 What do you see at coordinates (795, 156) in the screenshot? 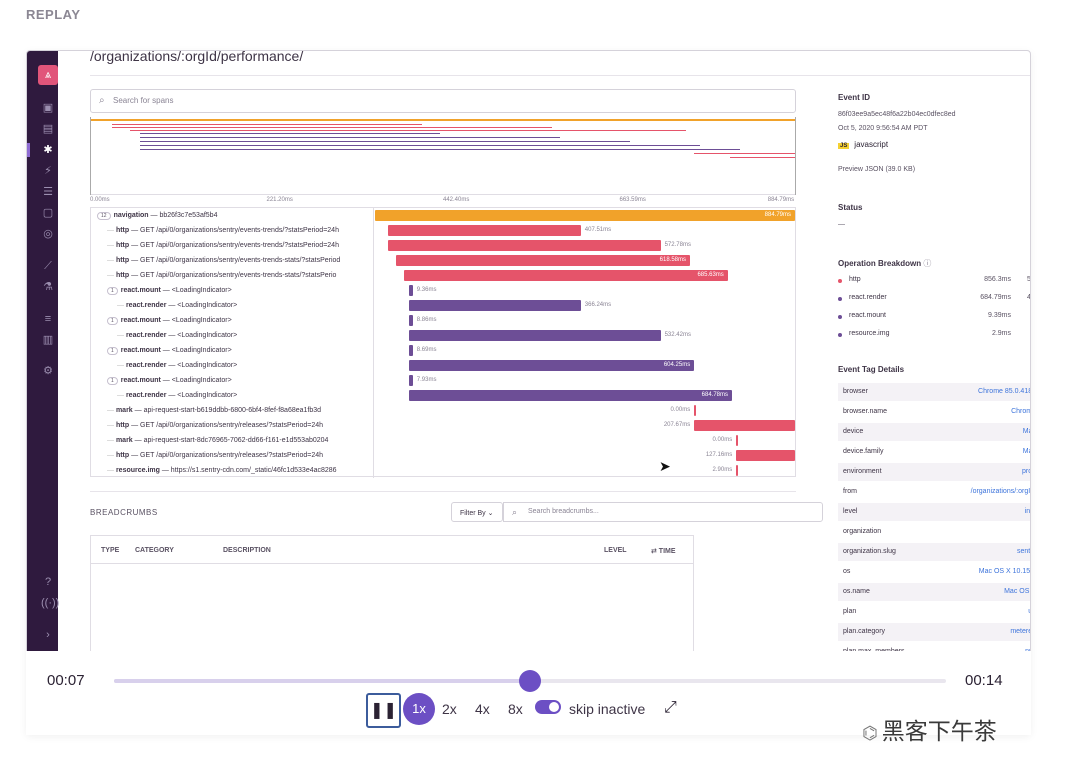
I see `minimap-right-handle` at bounding box center [795, 156].